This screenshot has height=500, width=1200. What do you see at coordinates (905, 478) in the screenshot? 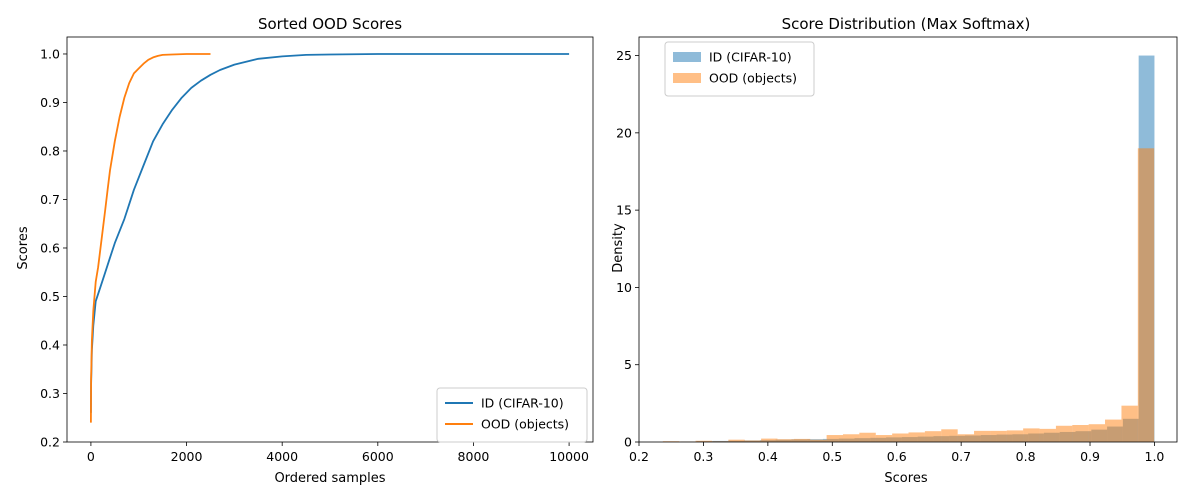
I see `x-axis-label: Scores` at bounding box center [905, 478].